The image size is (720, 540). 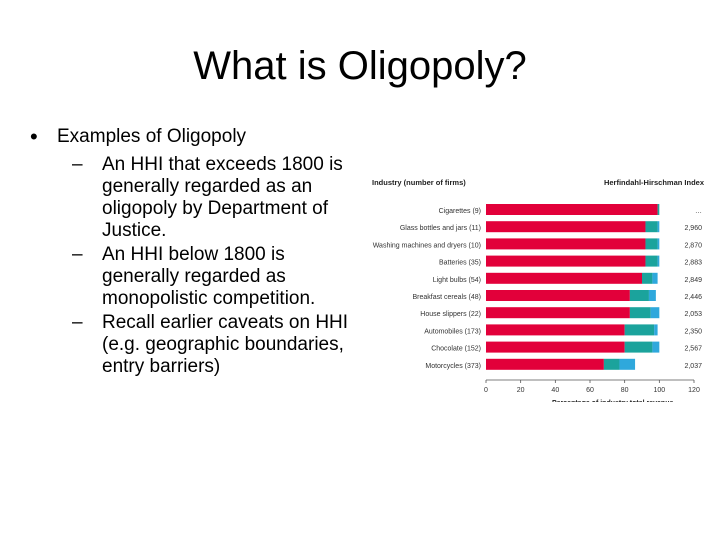 I want to click on x-tick-label: 100, so click(x=659, y=390).